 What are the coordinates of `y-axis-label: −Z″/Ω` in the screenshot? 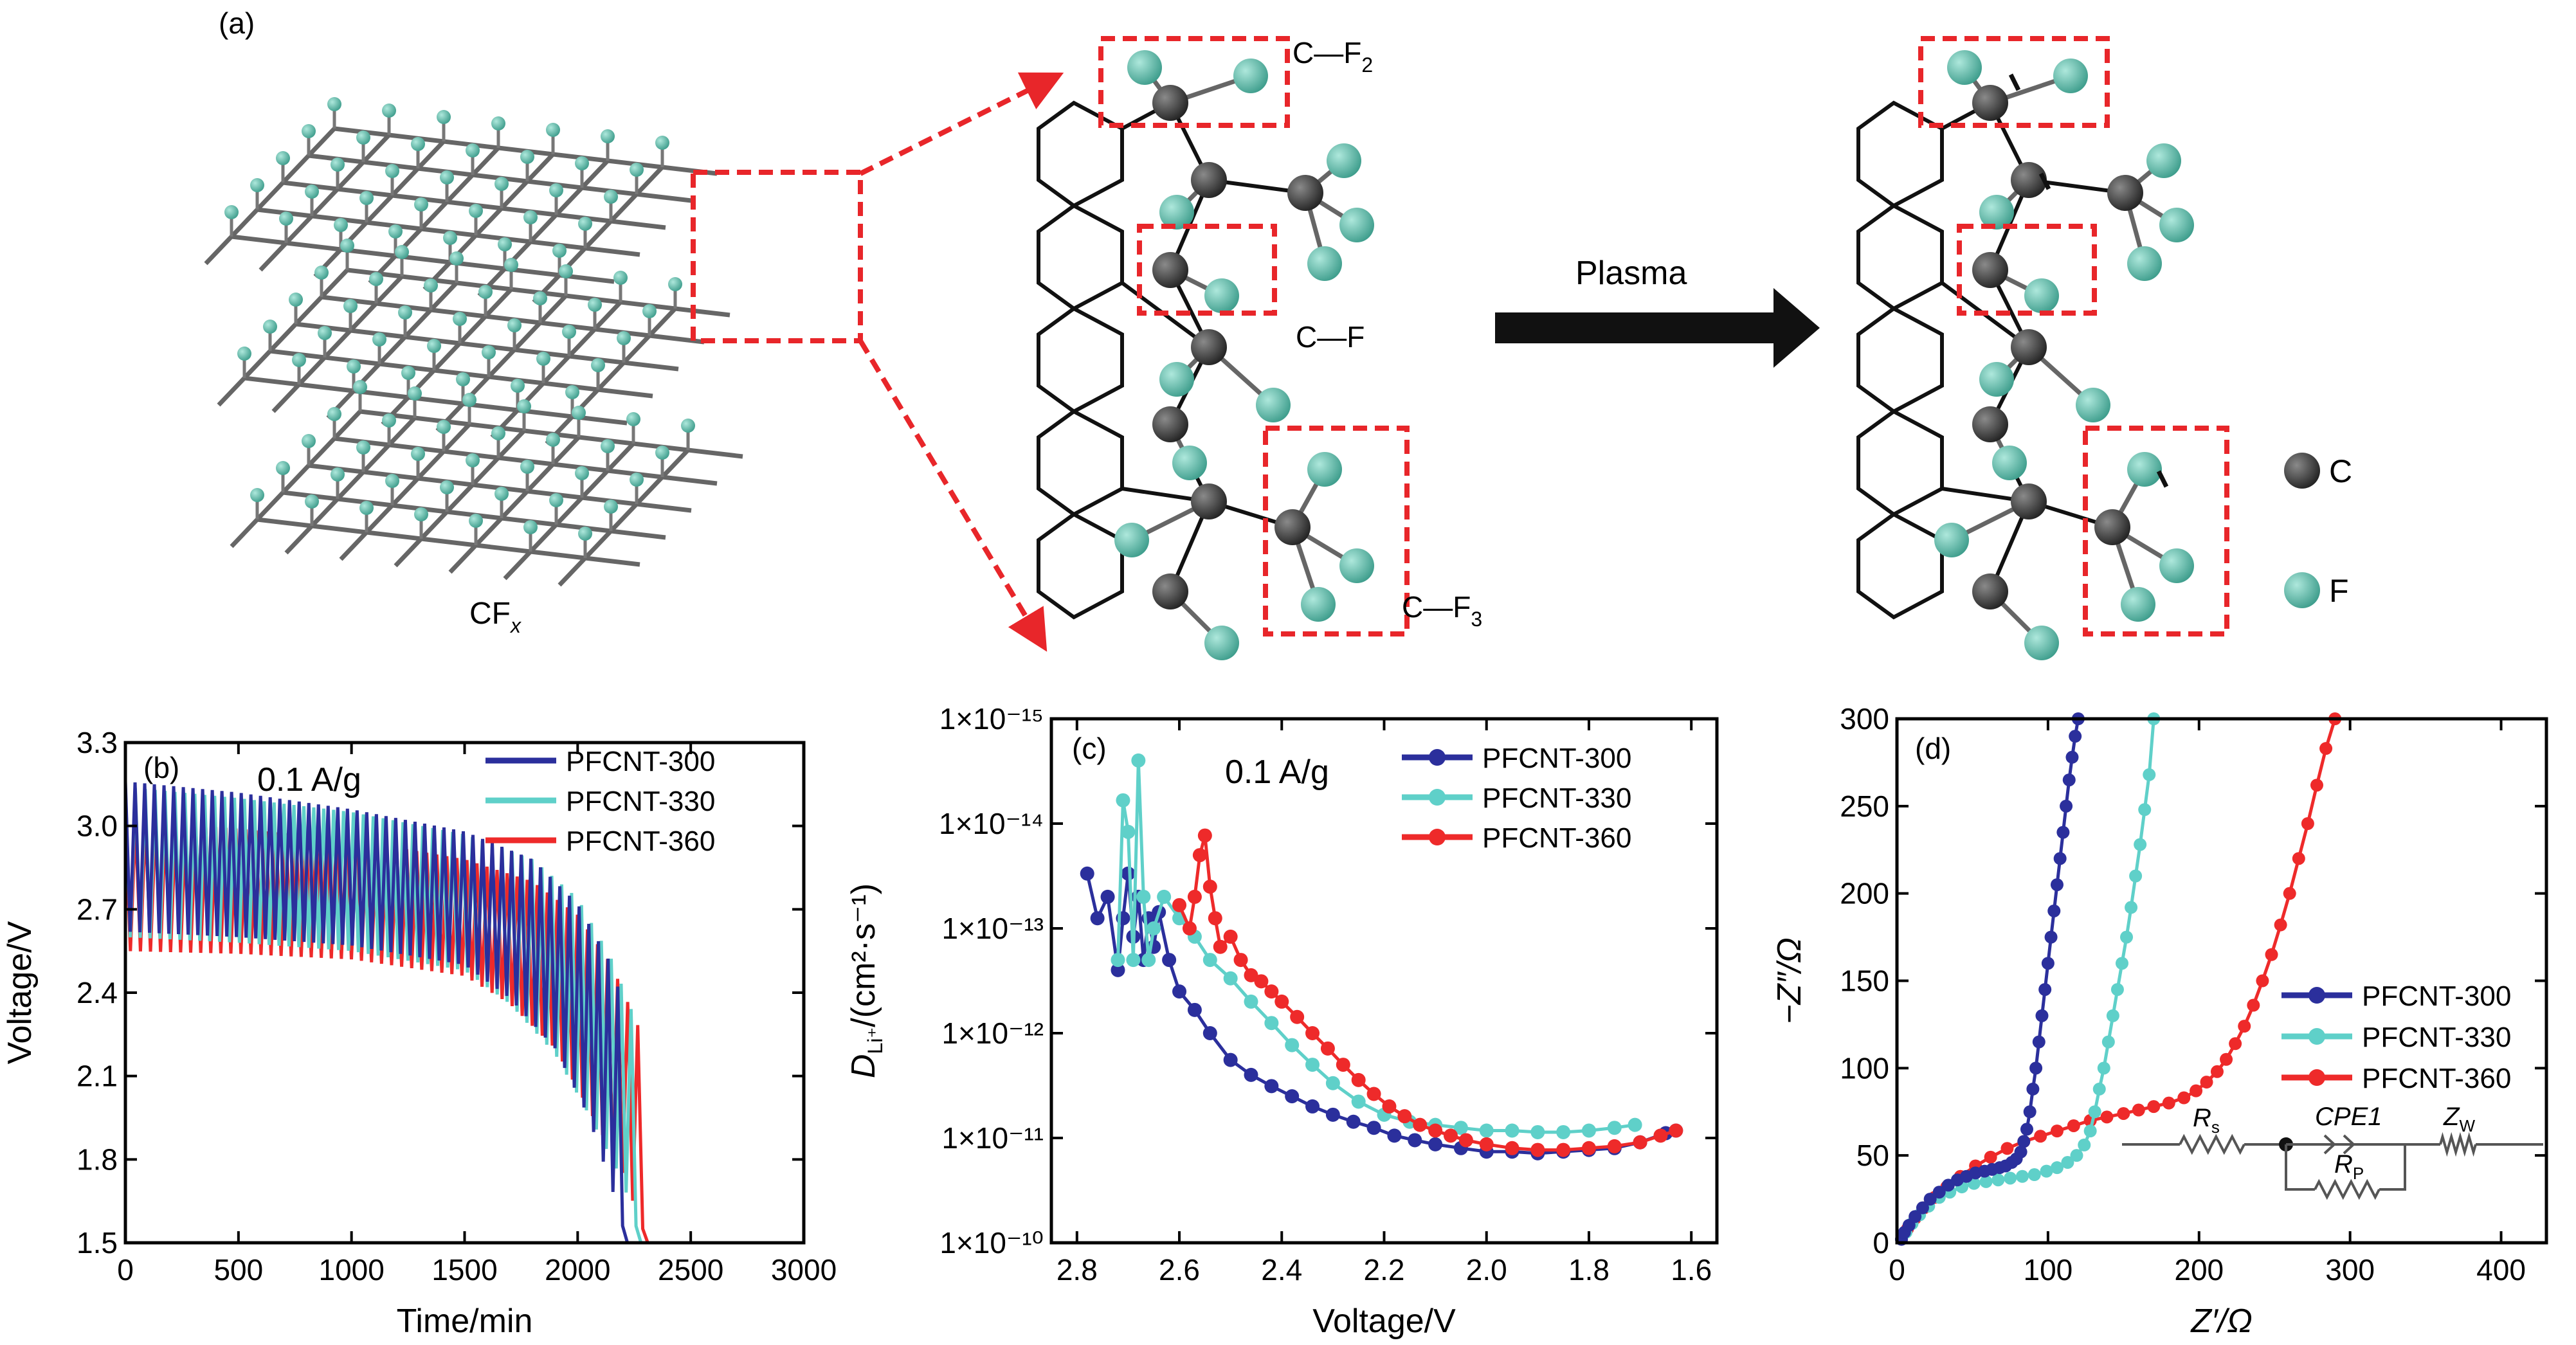 It's located at (1789, 980).